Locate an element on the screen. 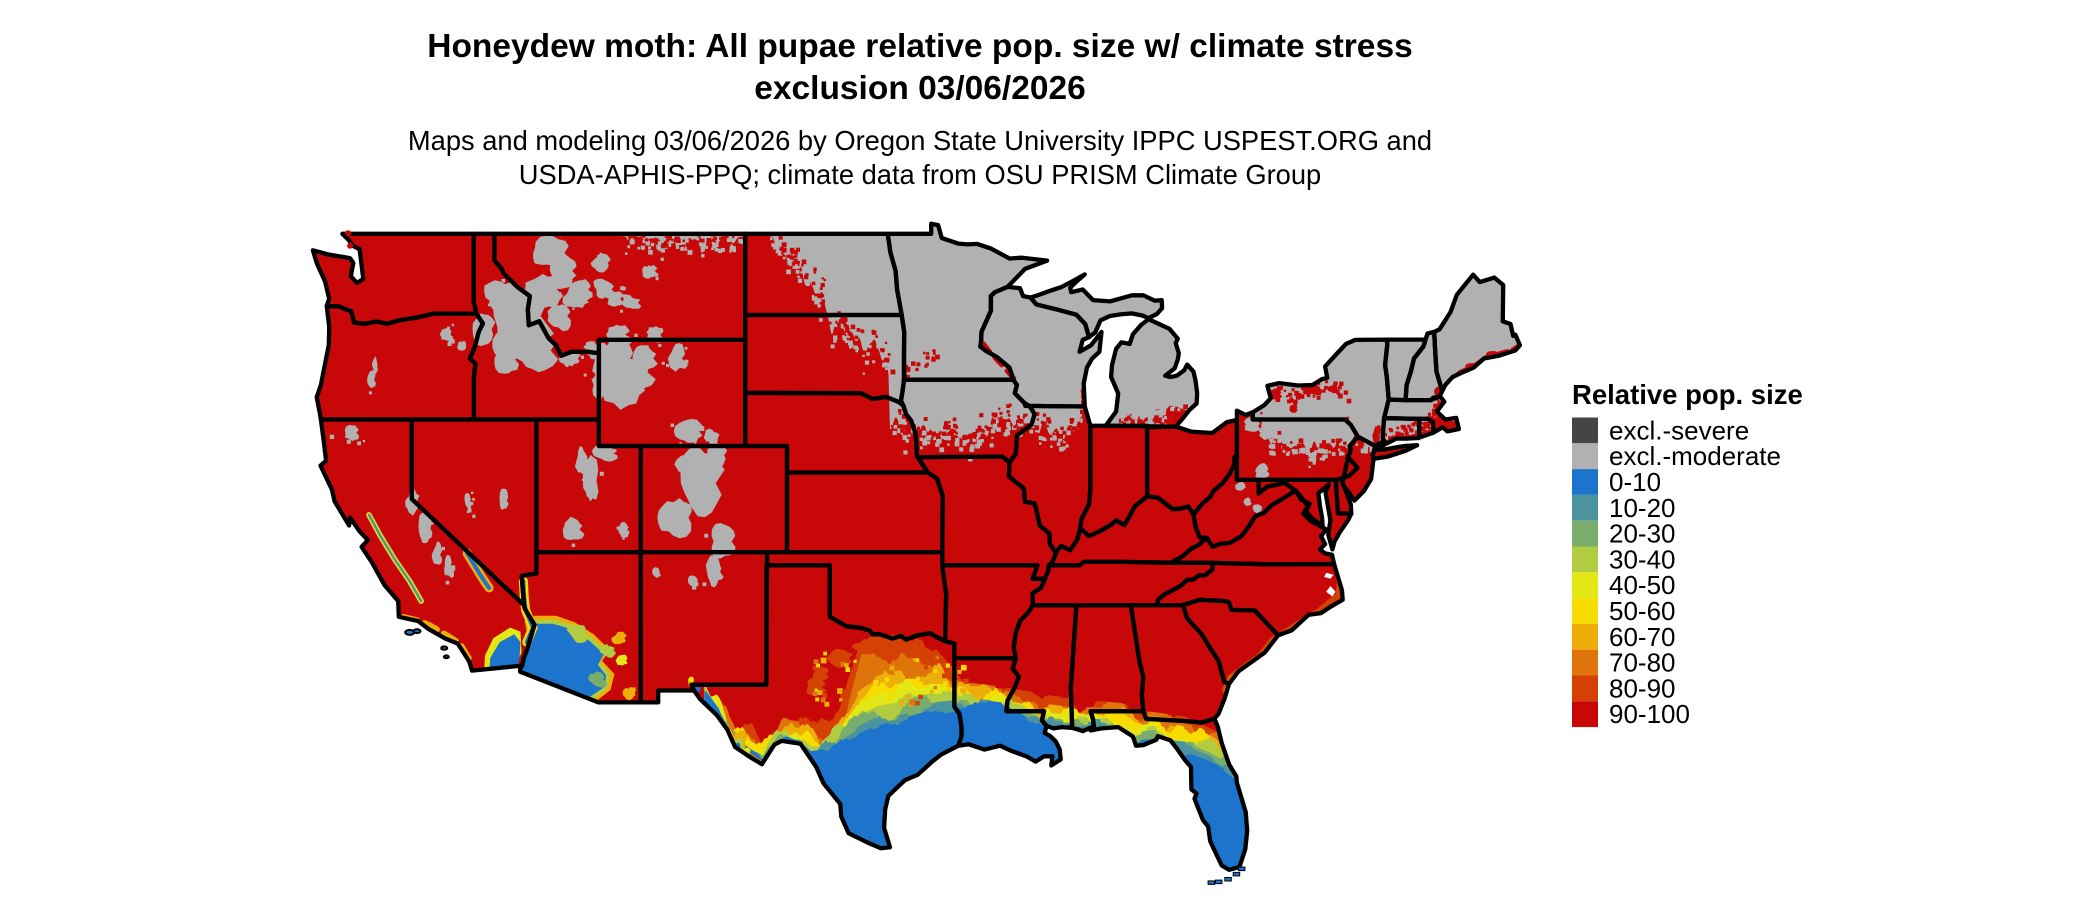 This screenshot has height=897, width=2100. svg-text: exclusion 03/06/2026 is located at coordinates (920, 88).